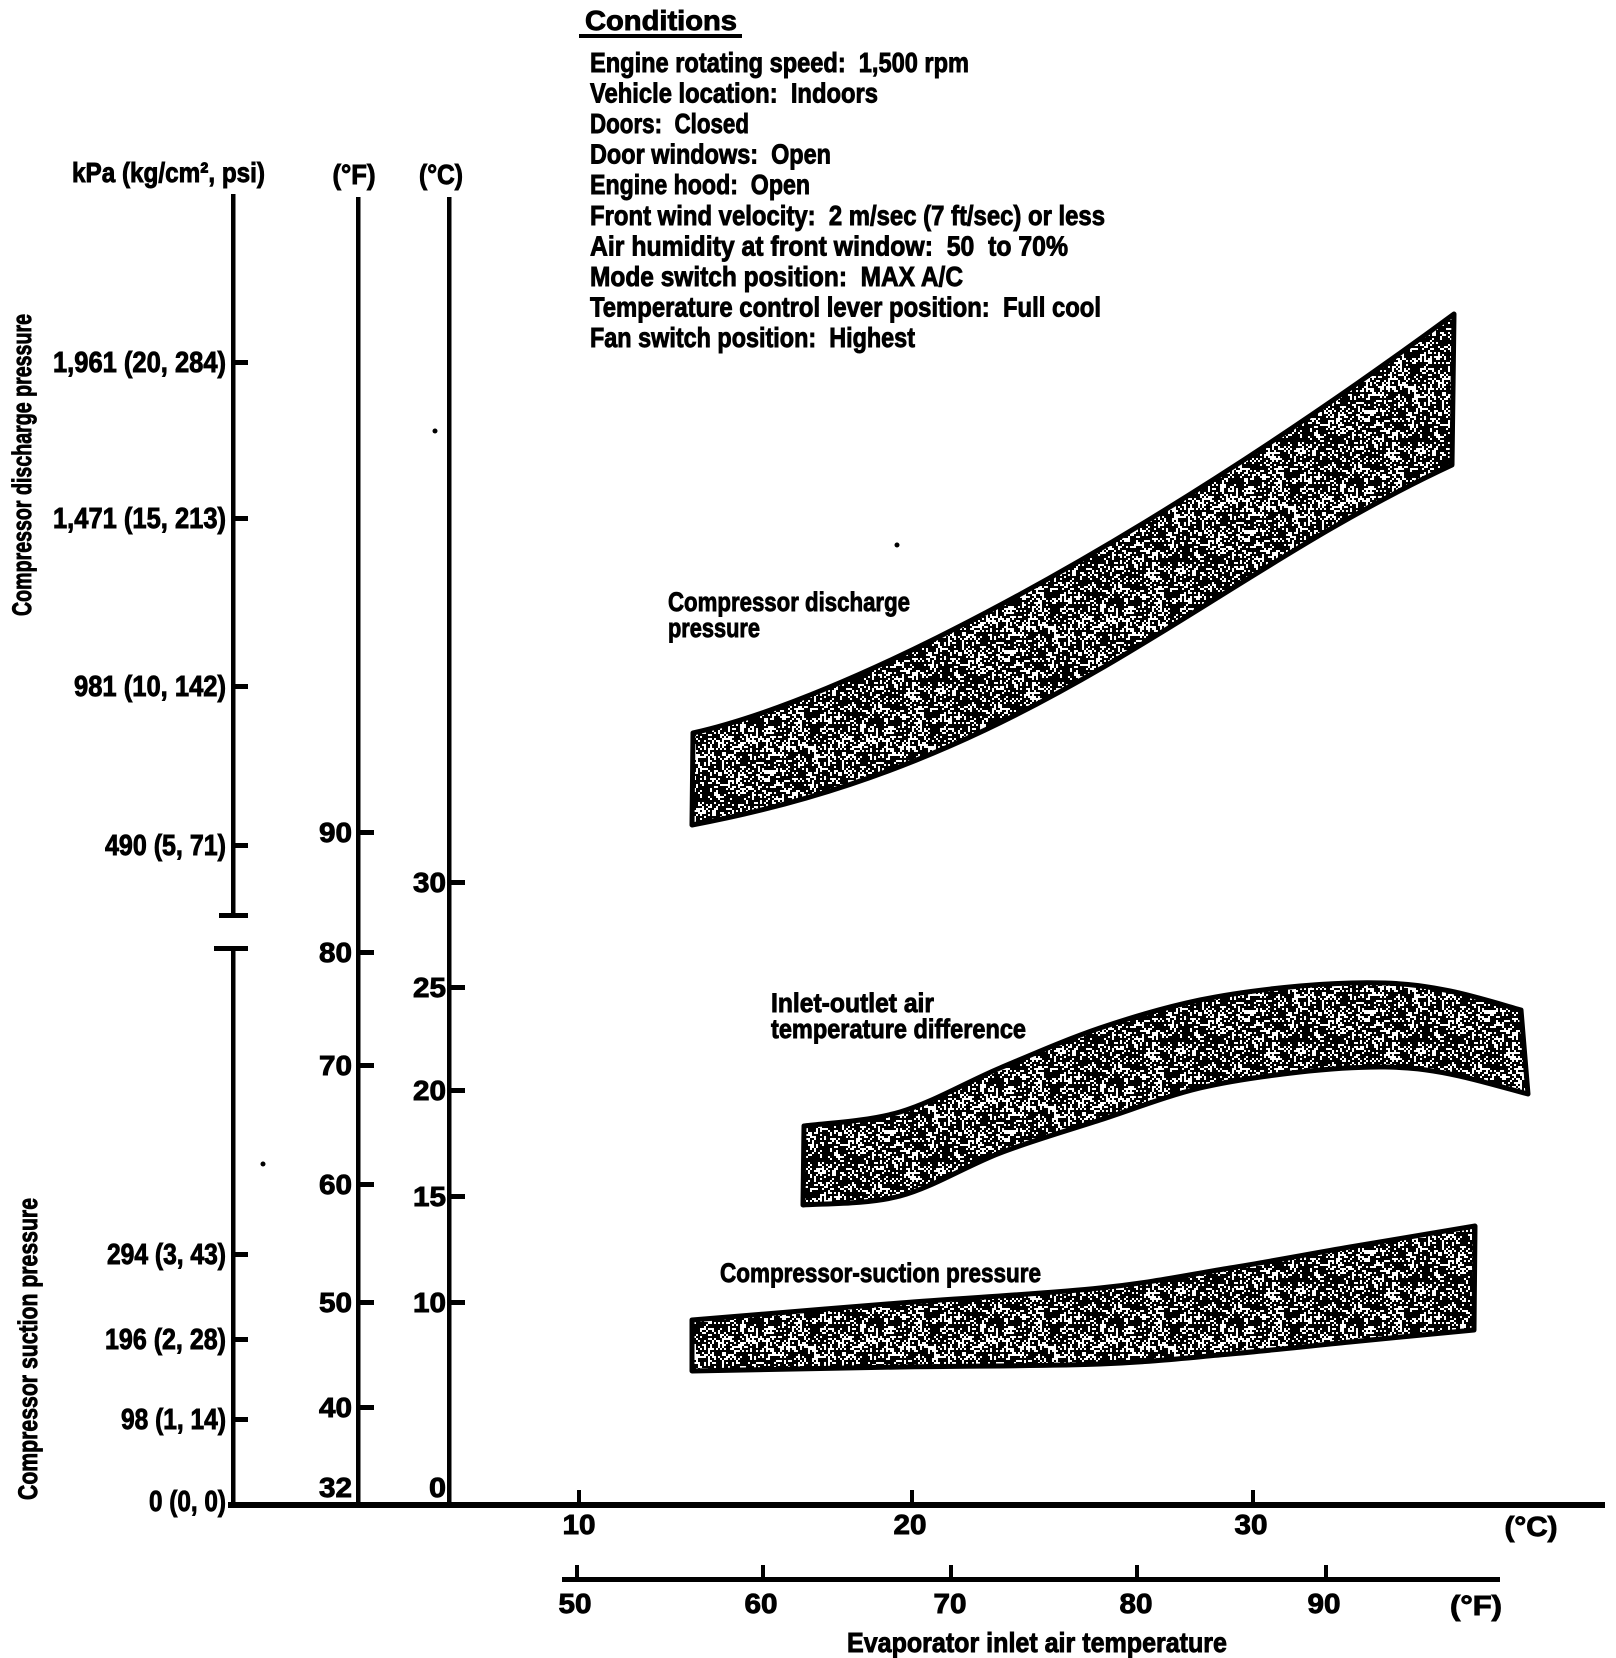 The height and width of the screenshot is (1658, 1616). Describe the element at coordinates (168, 172) in the screenshot. I see `svg-text: kPa (kg/cm², psi)` at that location.